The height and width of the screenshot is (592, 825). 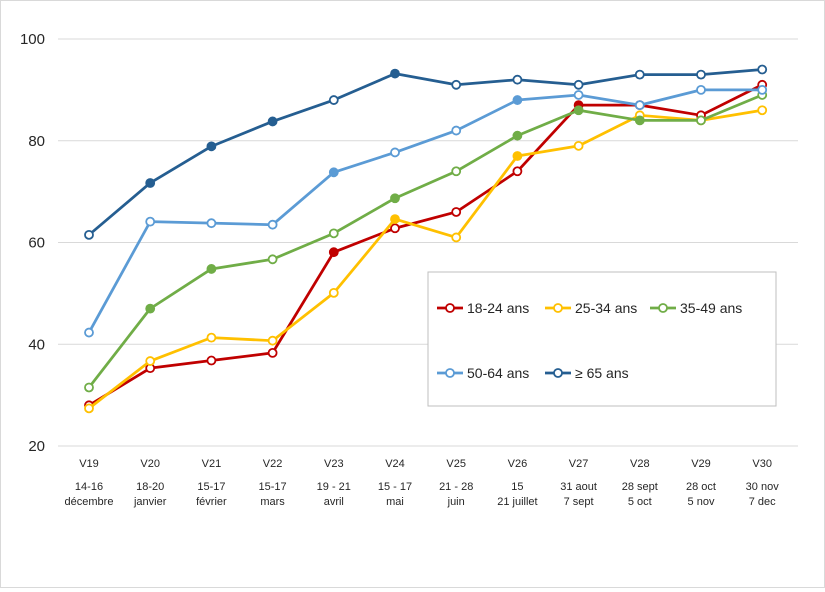 I want to click on x-tick-date-label: 14-16, so click(x=89, y=487).